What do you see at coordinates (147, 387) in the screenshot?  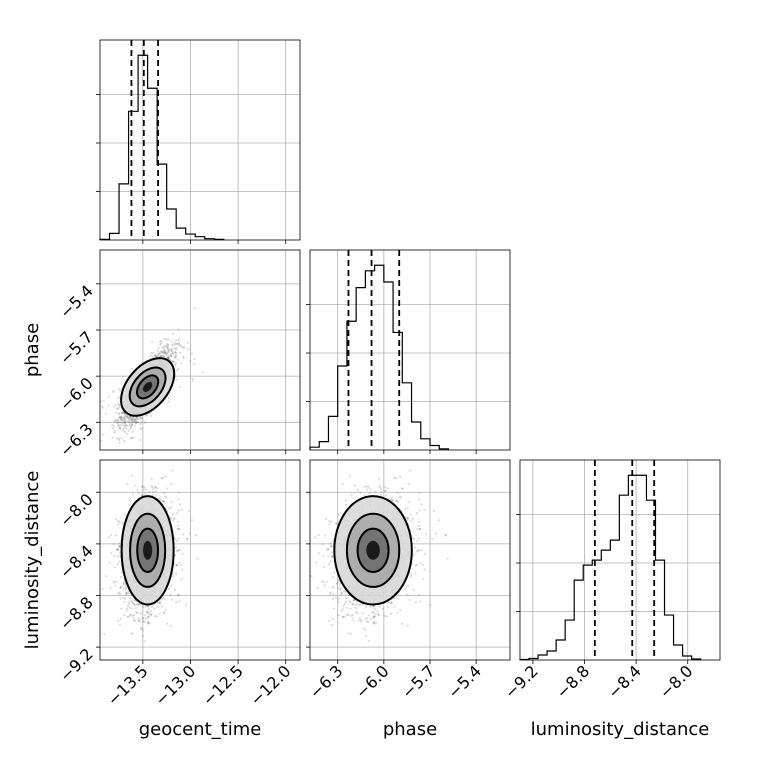 I see `contour-line` at bounding box center [147, 387].